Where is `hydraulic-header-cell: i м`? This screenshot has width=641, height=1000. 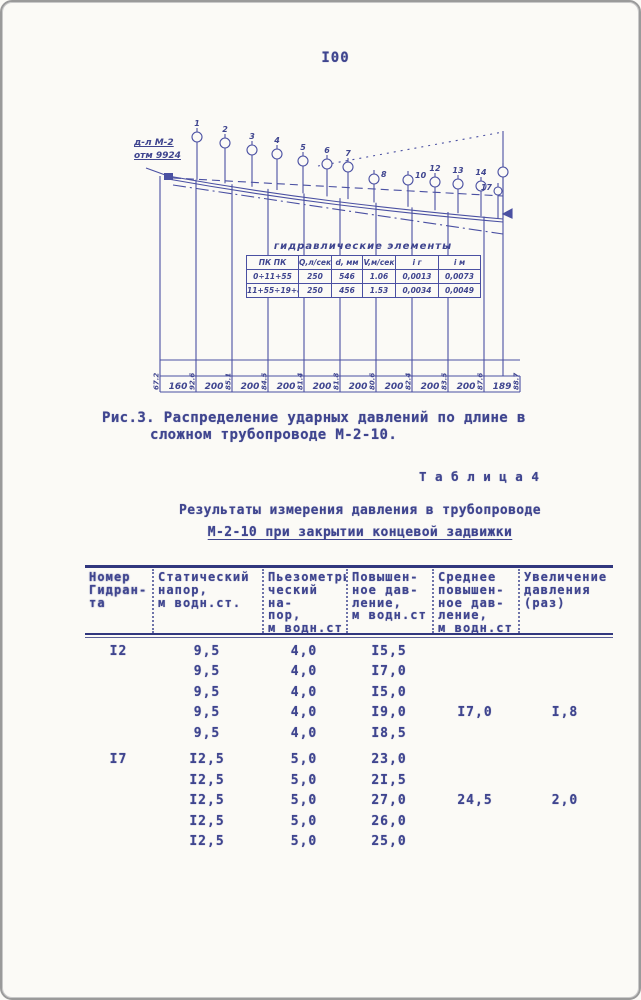
hydraulic-header-cell: i м is located at coordinates (459, 262).